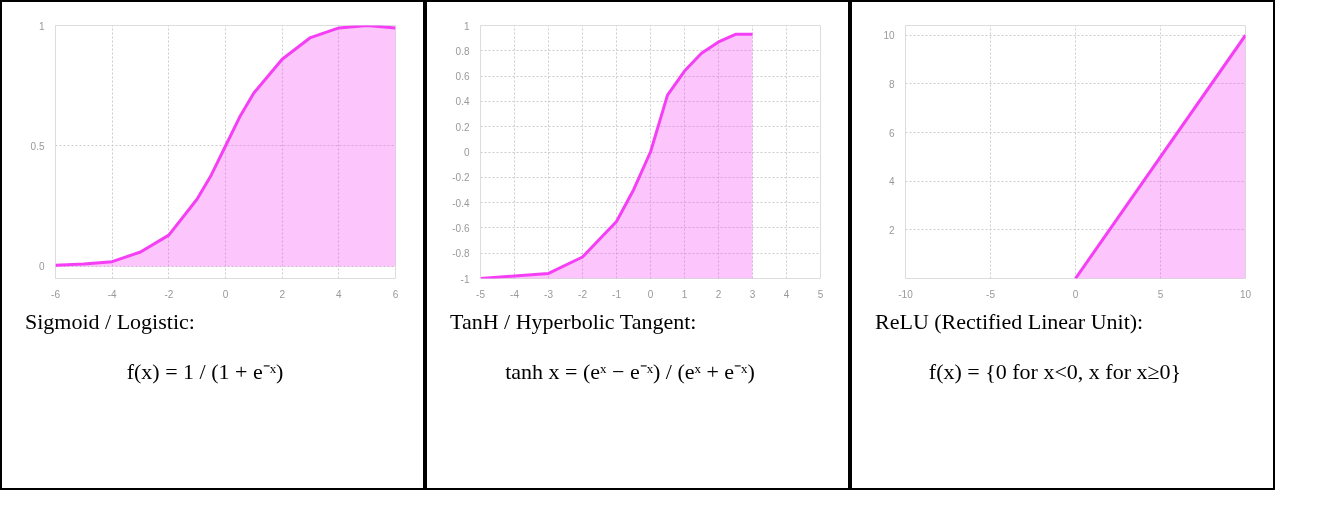  What do you see at coordinates (461, 254) in the screenshot?
I see `y-tick-label: -0.8` at bounding box center [461, 254].